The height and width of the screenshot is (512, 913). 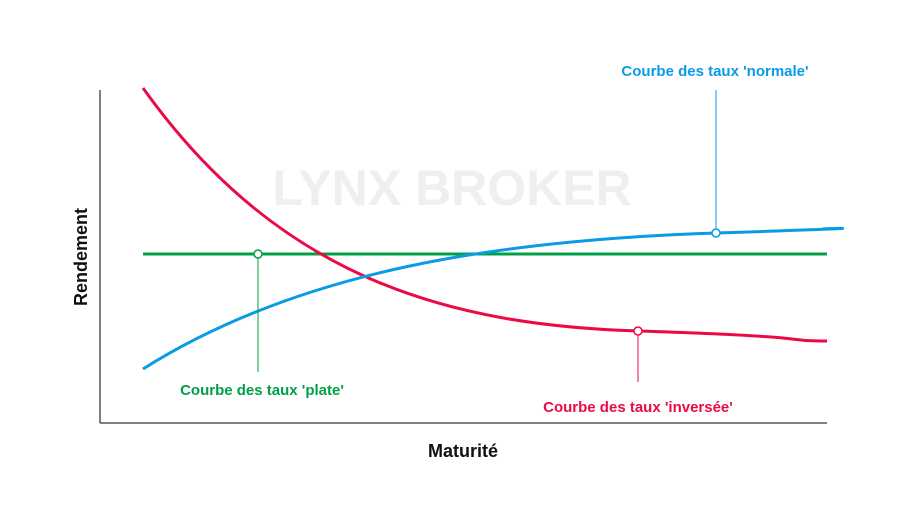 I want to click on inverted-marker, so click(x=638, y=331).